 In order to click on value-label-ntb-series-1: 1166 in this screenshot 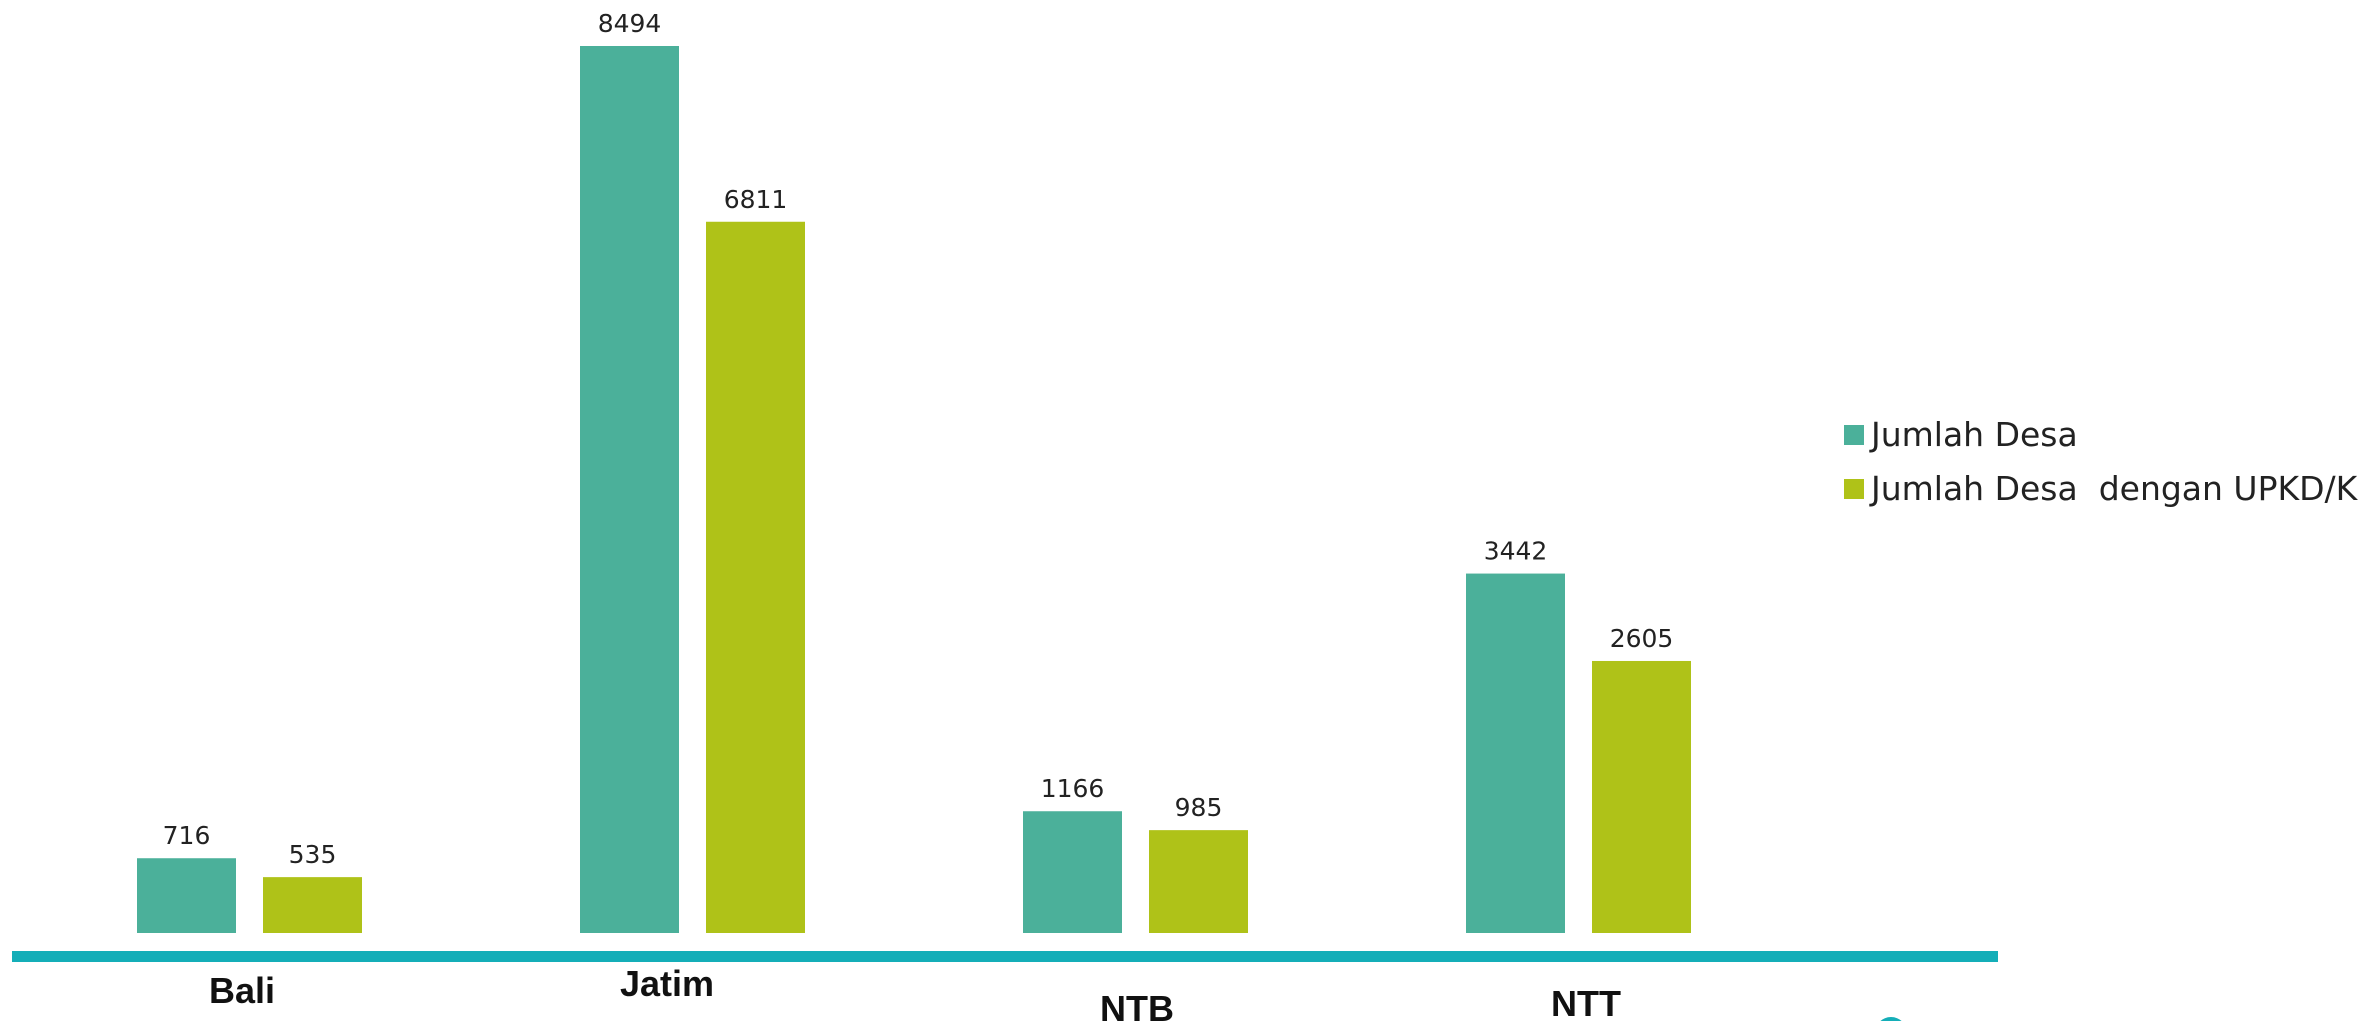, I will do `click(1073, 788)`.